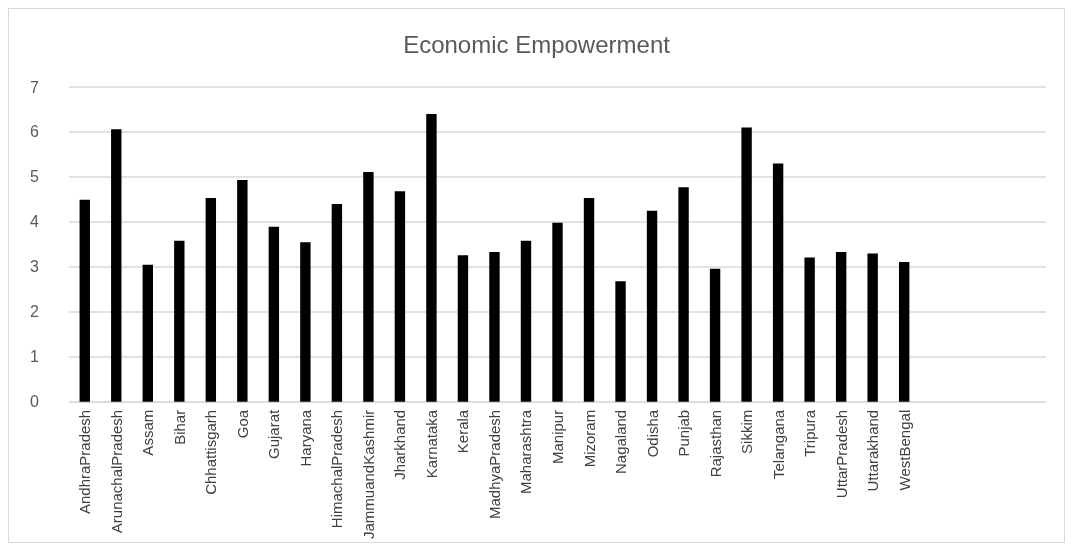 The height and width of the screenshot is (555, 1077). What do you see at coordinates (242, 424) in the screenshot?
I see `x-tick-label: Goa` at bounding box center [242, 424].